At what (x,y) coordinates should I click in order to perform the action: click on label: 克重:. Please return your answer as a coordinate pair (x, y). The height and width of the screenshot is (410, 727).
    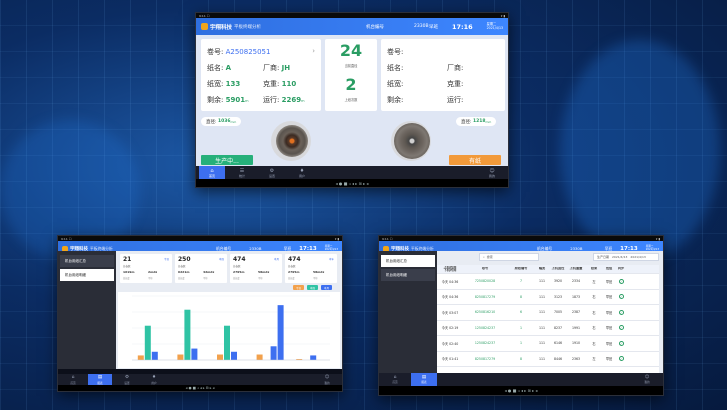
    Looking at the image, I should click on (271, 84).